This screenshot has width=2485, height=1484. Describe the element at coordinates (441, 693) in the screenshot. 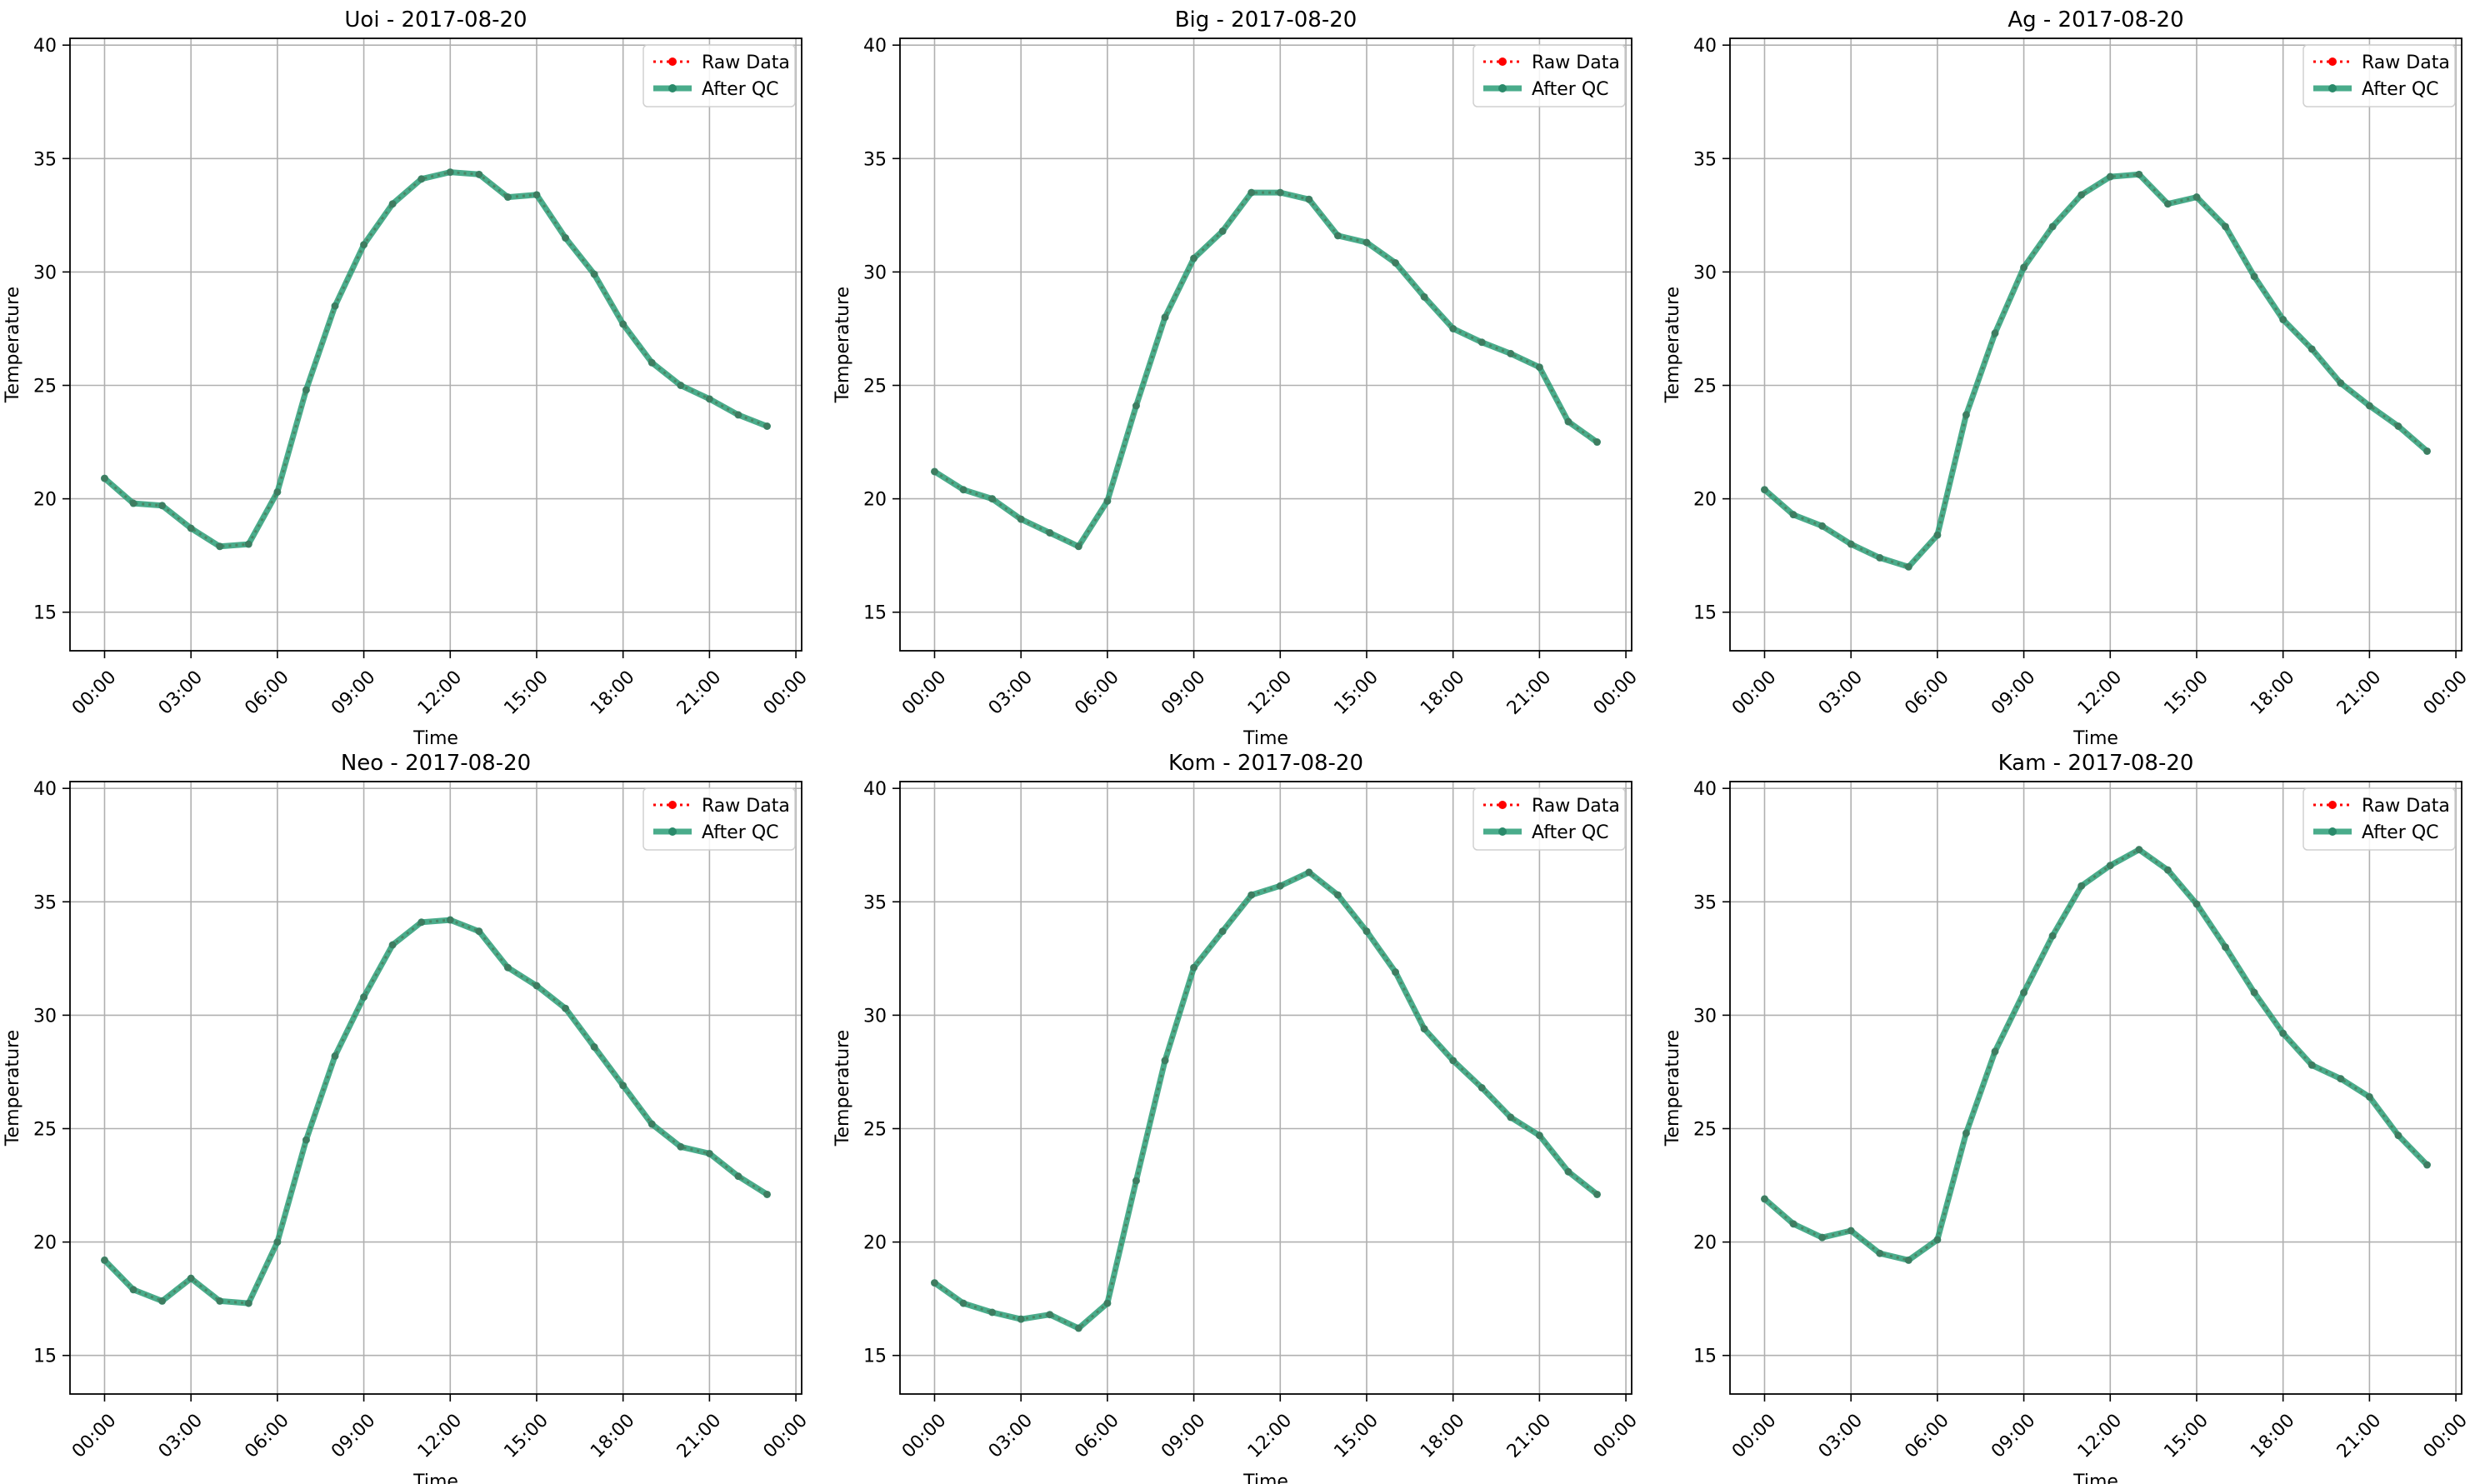

I see `x-tick-label: 12:00` at that location.